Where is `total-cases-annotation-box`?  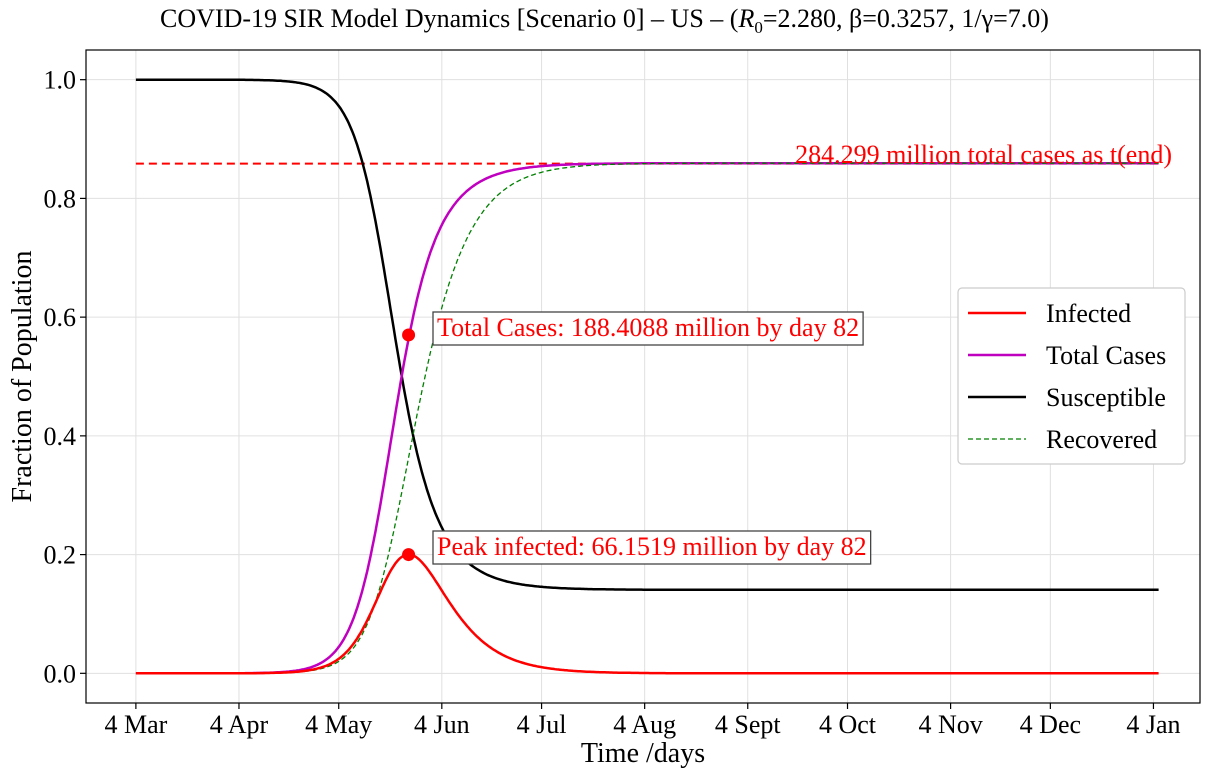 total-cases-annotation-box is located at coordinates (648, 328).